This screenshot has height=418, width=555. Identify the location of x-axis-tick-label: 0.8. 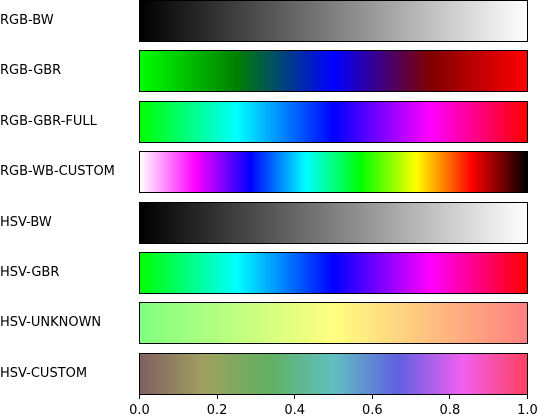
(450, 410).